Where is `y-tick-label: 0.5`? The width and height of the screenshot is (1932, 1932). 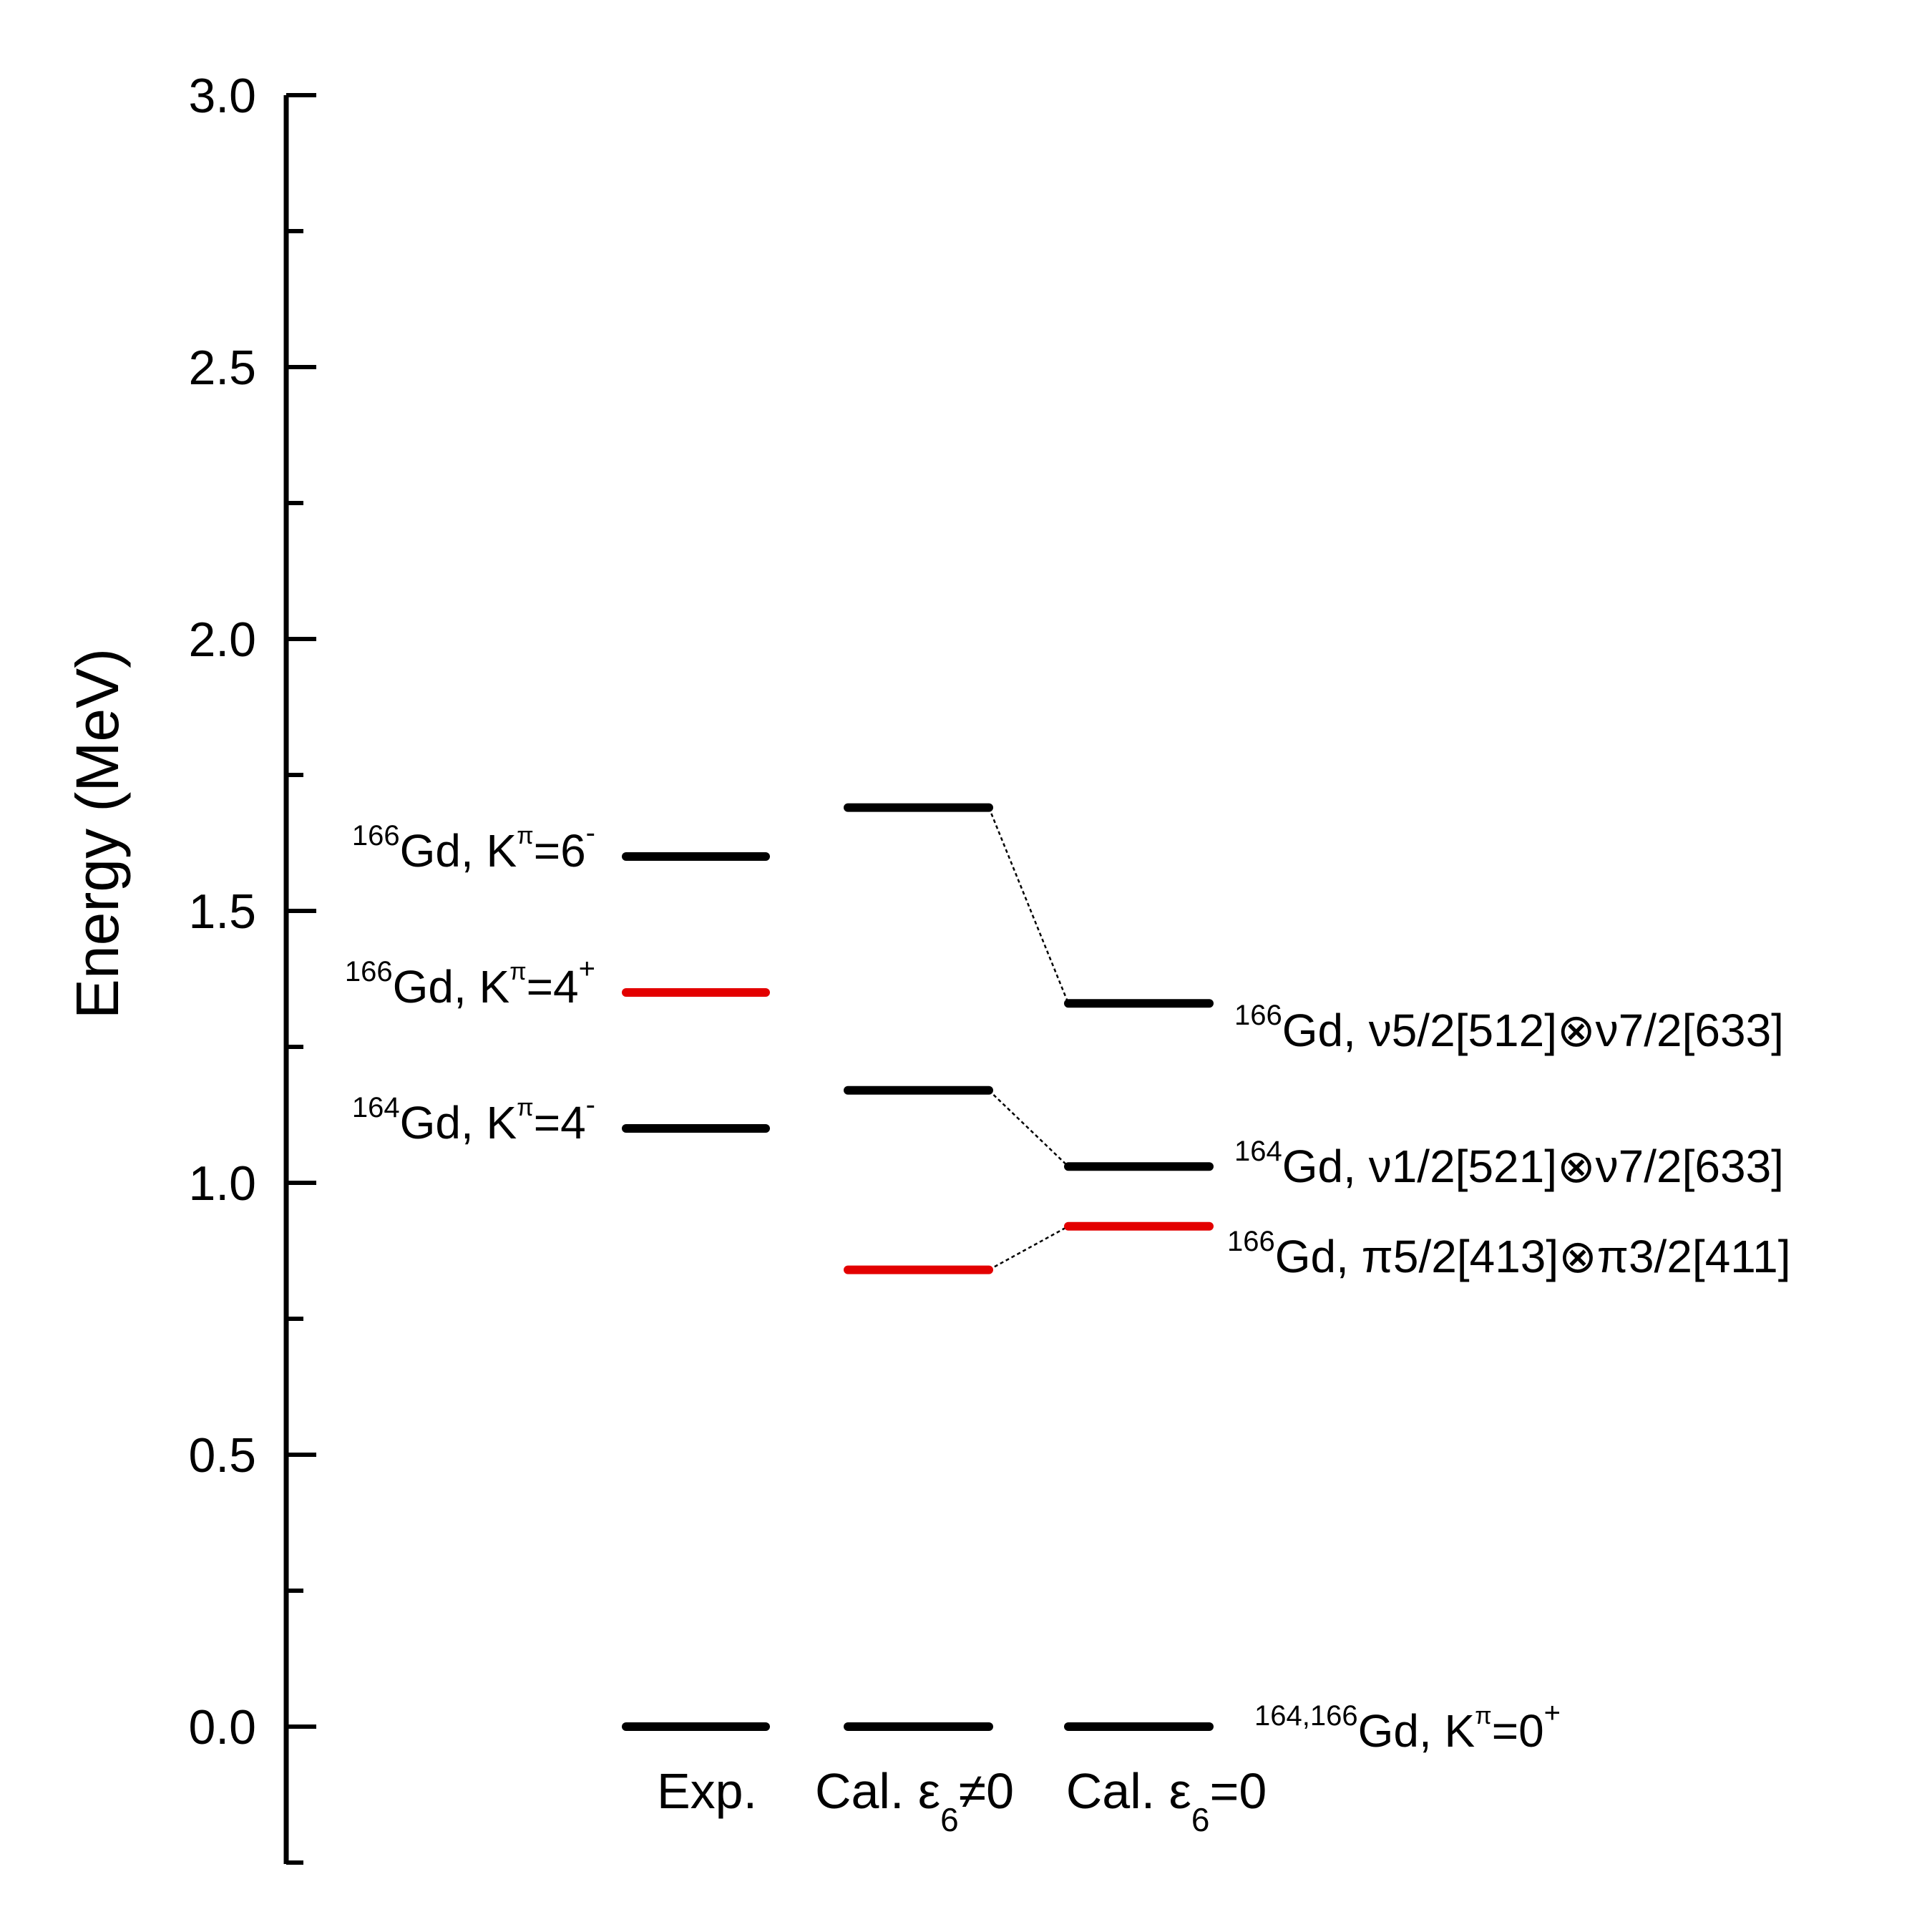 y-tick-label: 0.5 is located at coordinates (222, 1455).